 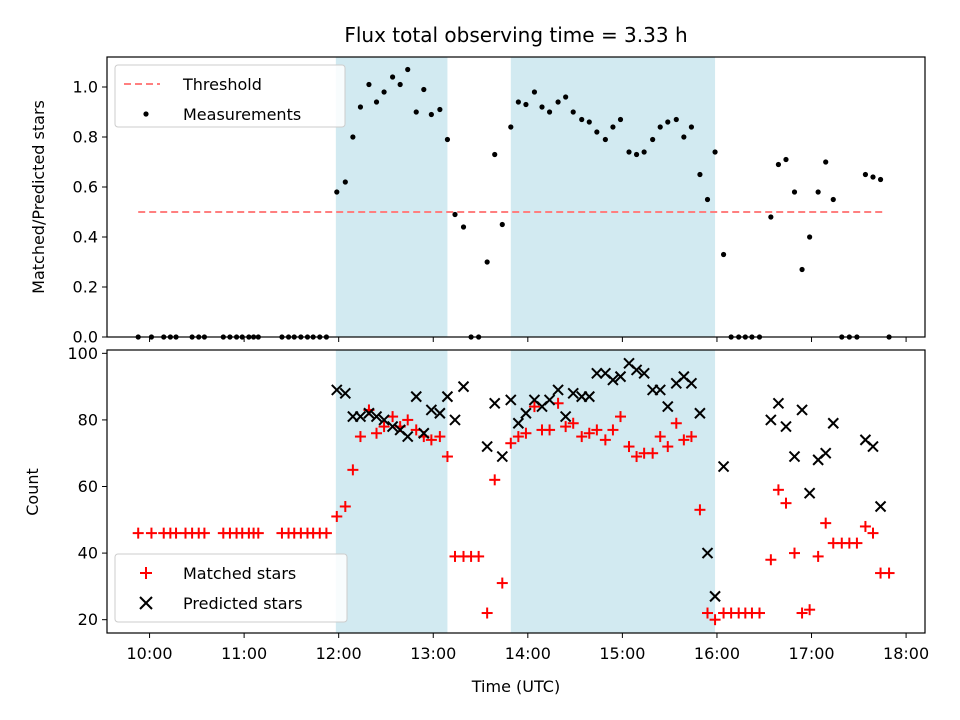 I want to click on matched-stars-legend-swatch, so click(x=146, y=573).